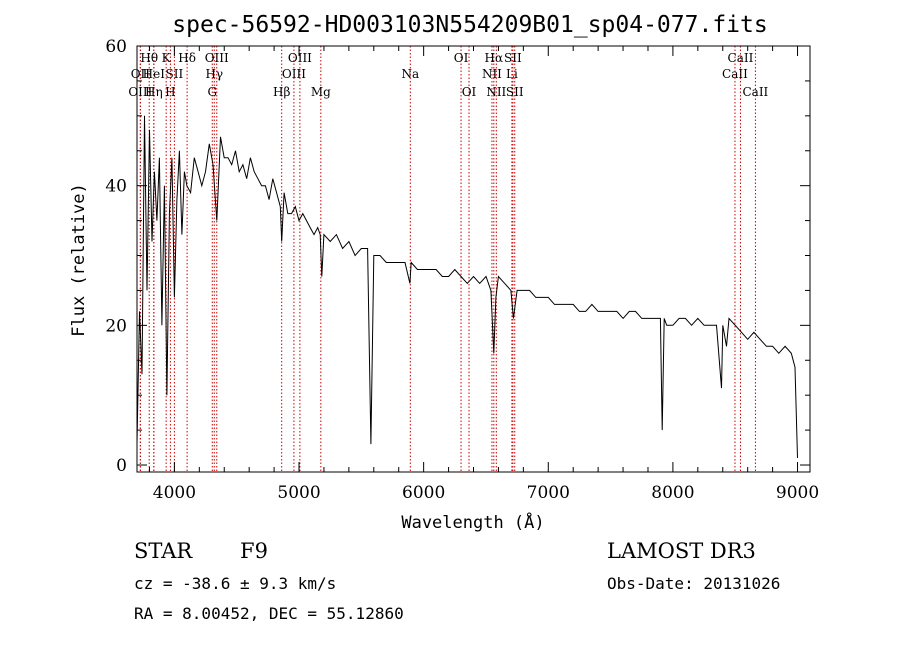 The width and height of the screenshot is (900, 649). Describe the element at coordinates (472, 522) in the screenshot. I see `x-axis-label: Wavelength (Å)` at that location.